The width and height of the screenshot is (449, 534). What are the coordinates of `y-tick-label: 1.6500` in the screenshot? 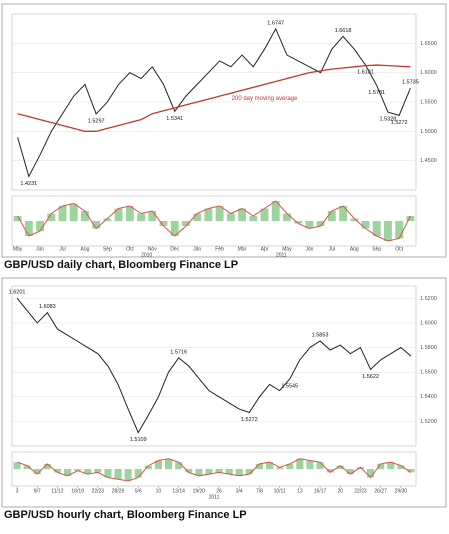 It's located at (428, 44).